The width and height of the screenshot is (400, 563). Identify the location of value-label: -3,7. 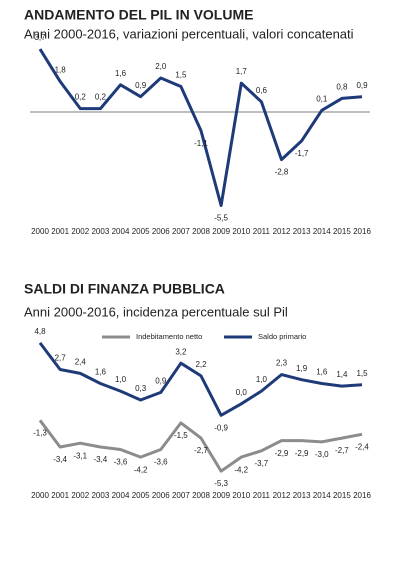
(261, 463).